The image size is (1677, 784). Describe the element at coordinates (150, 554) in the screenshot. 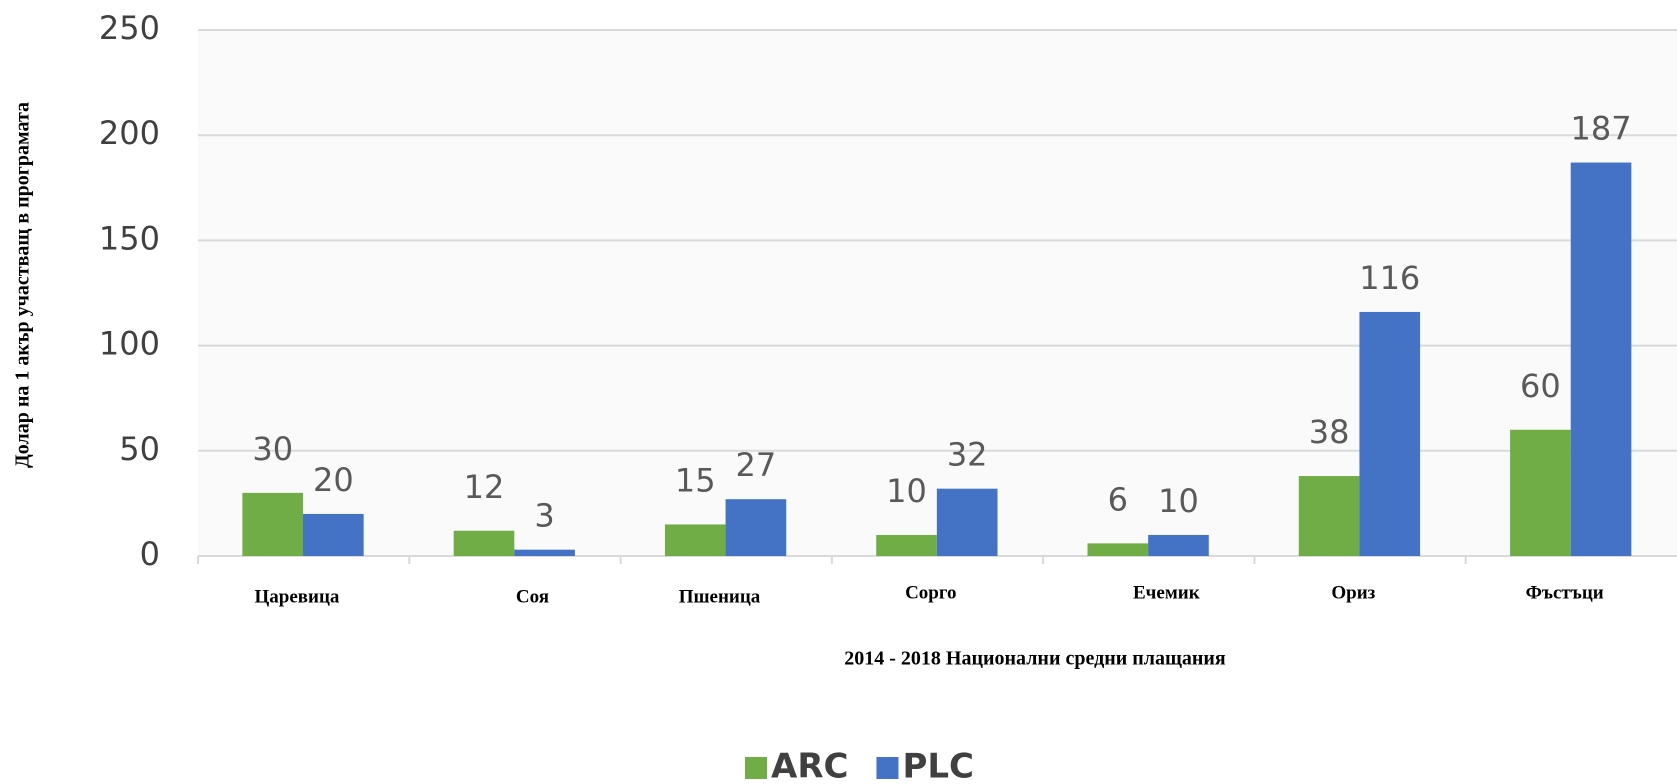

I see `y-tick-label: 0` at that location.